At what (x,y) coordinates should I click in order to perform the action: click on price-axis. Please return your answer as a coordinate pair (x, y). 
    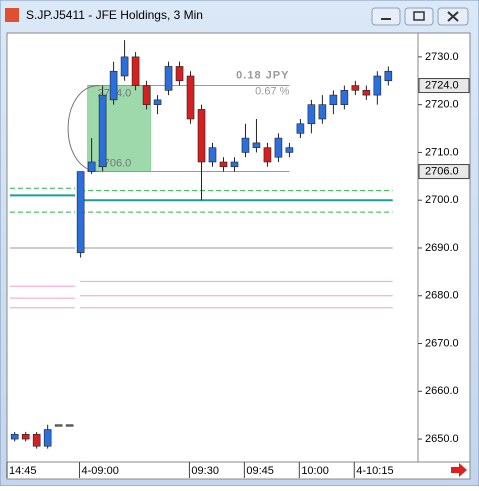
    Looking at the image, I should click on (444, 247).